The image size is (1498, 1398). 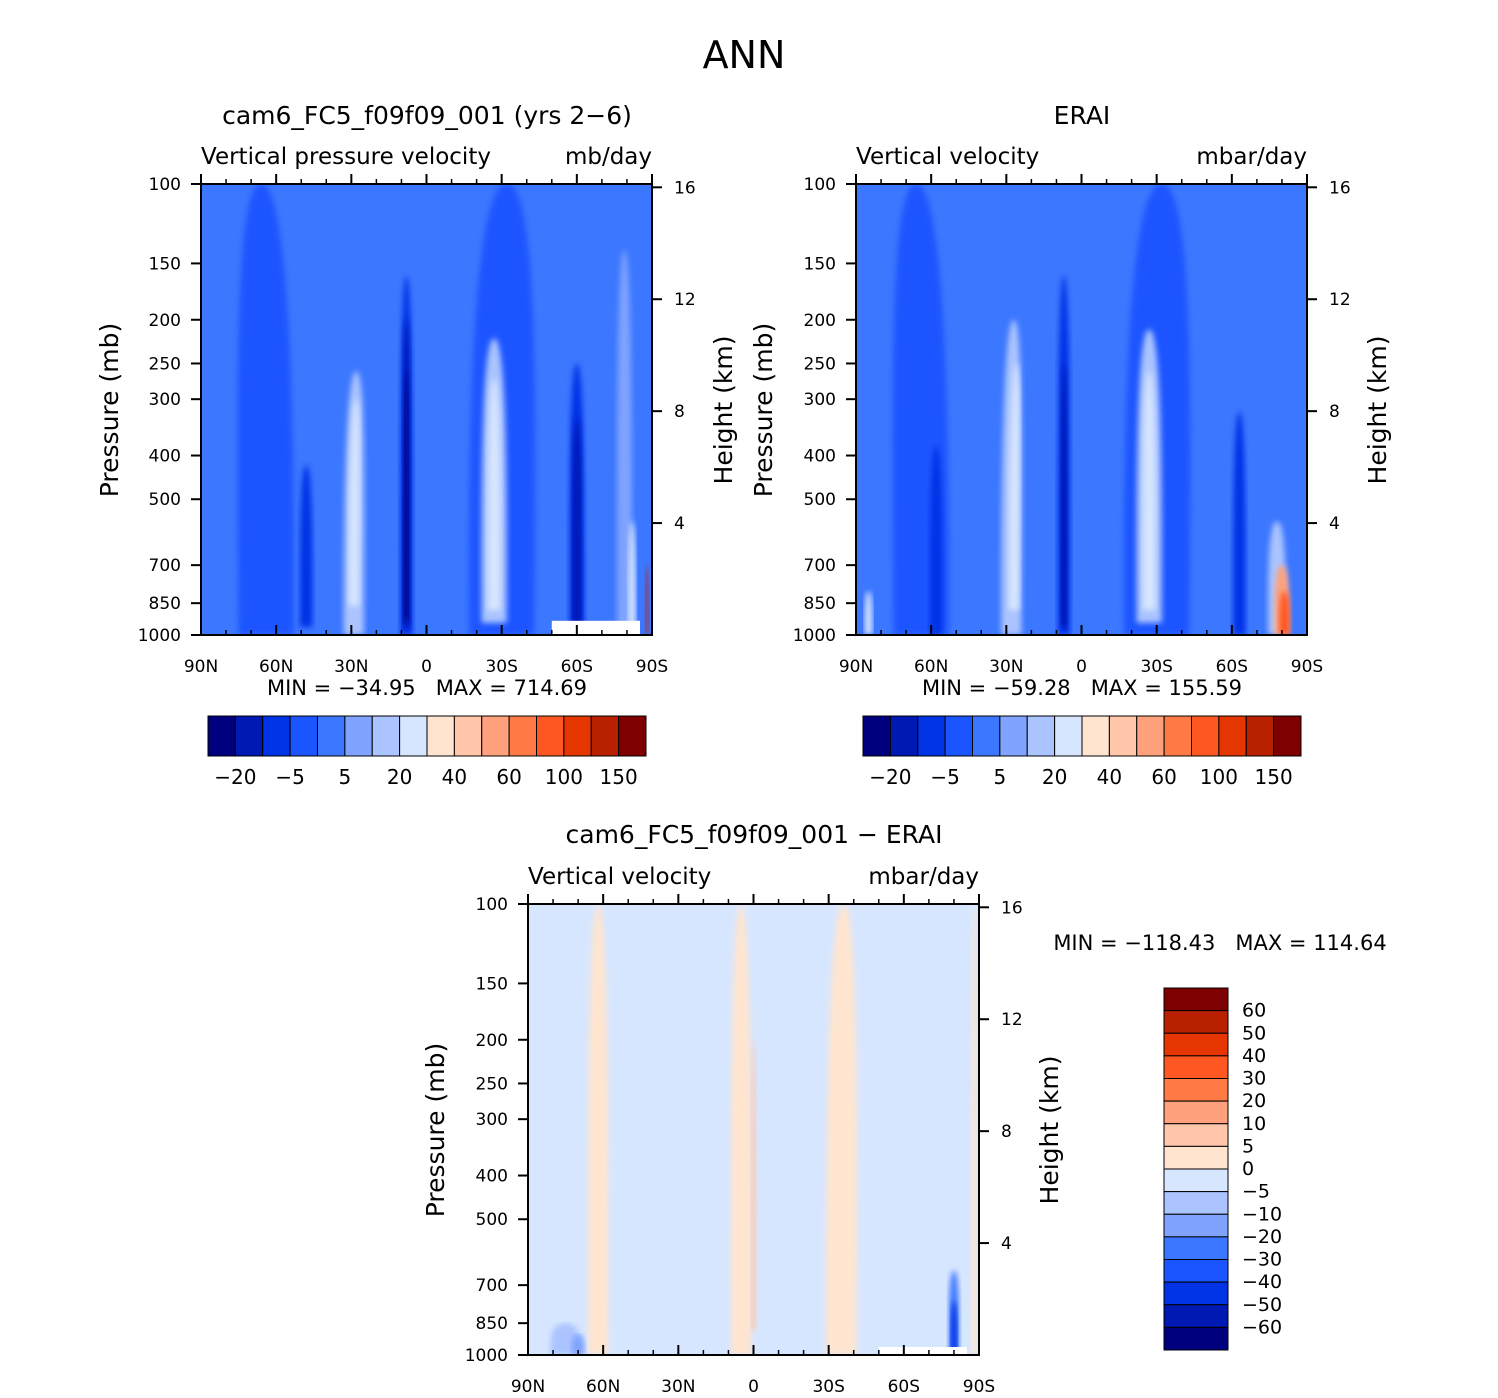 I want to click on colorbar-label: −10, so click(x=1262, y=1214).